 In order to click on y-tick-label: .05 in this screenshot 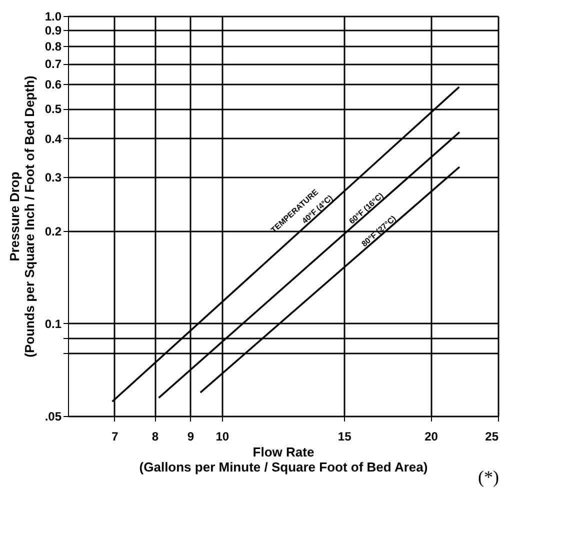, I will do `click(53, 417)`.